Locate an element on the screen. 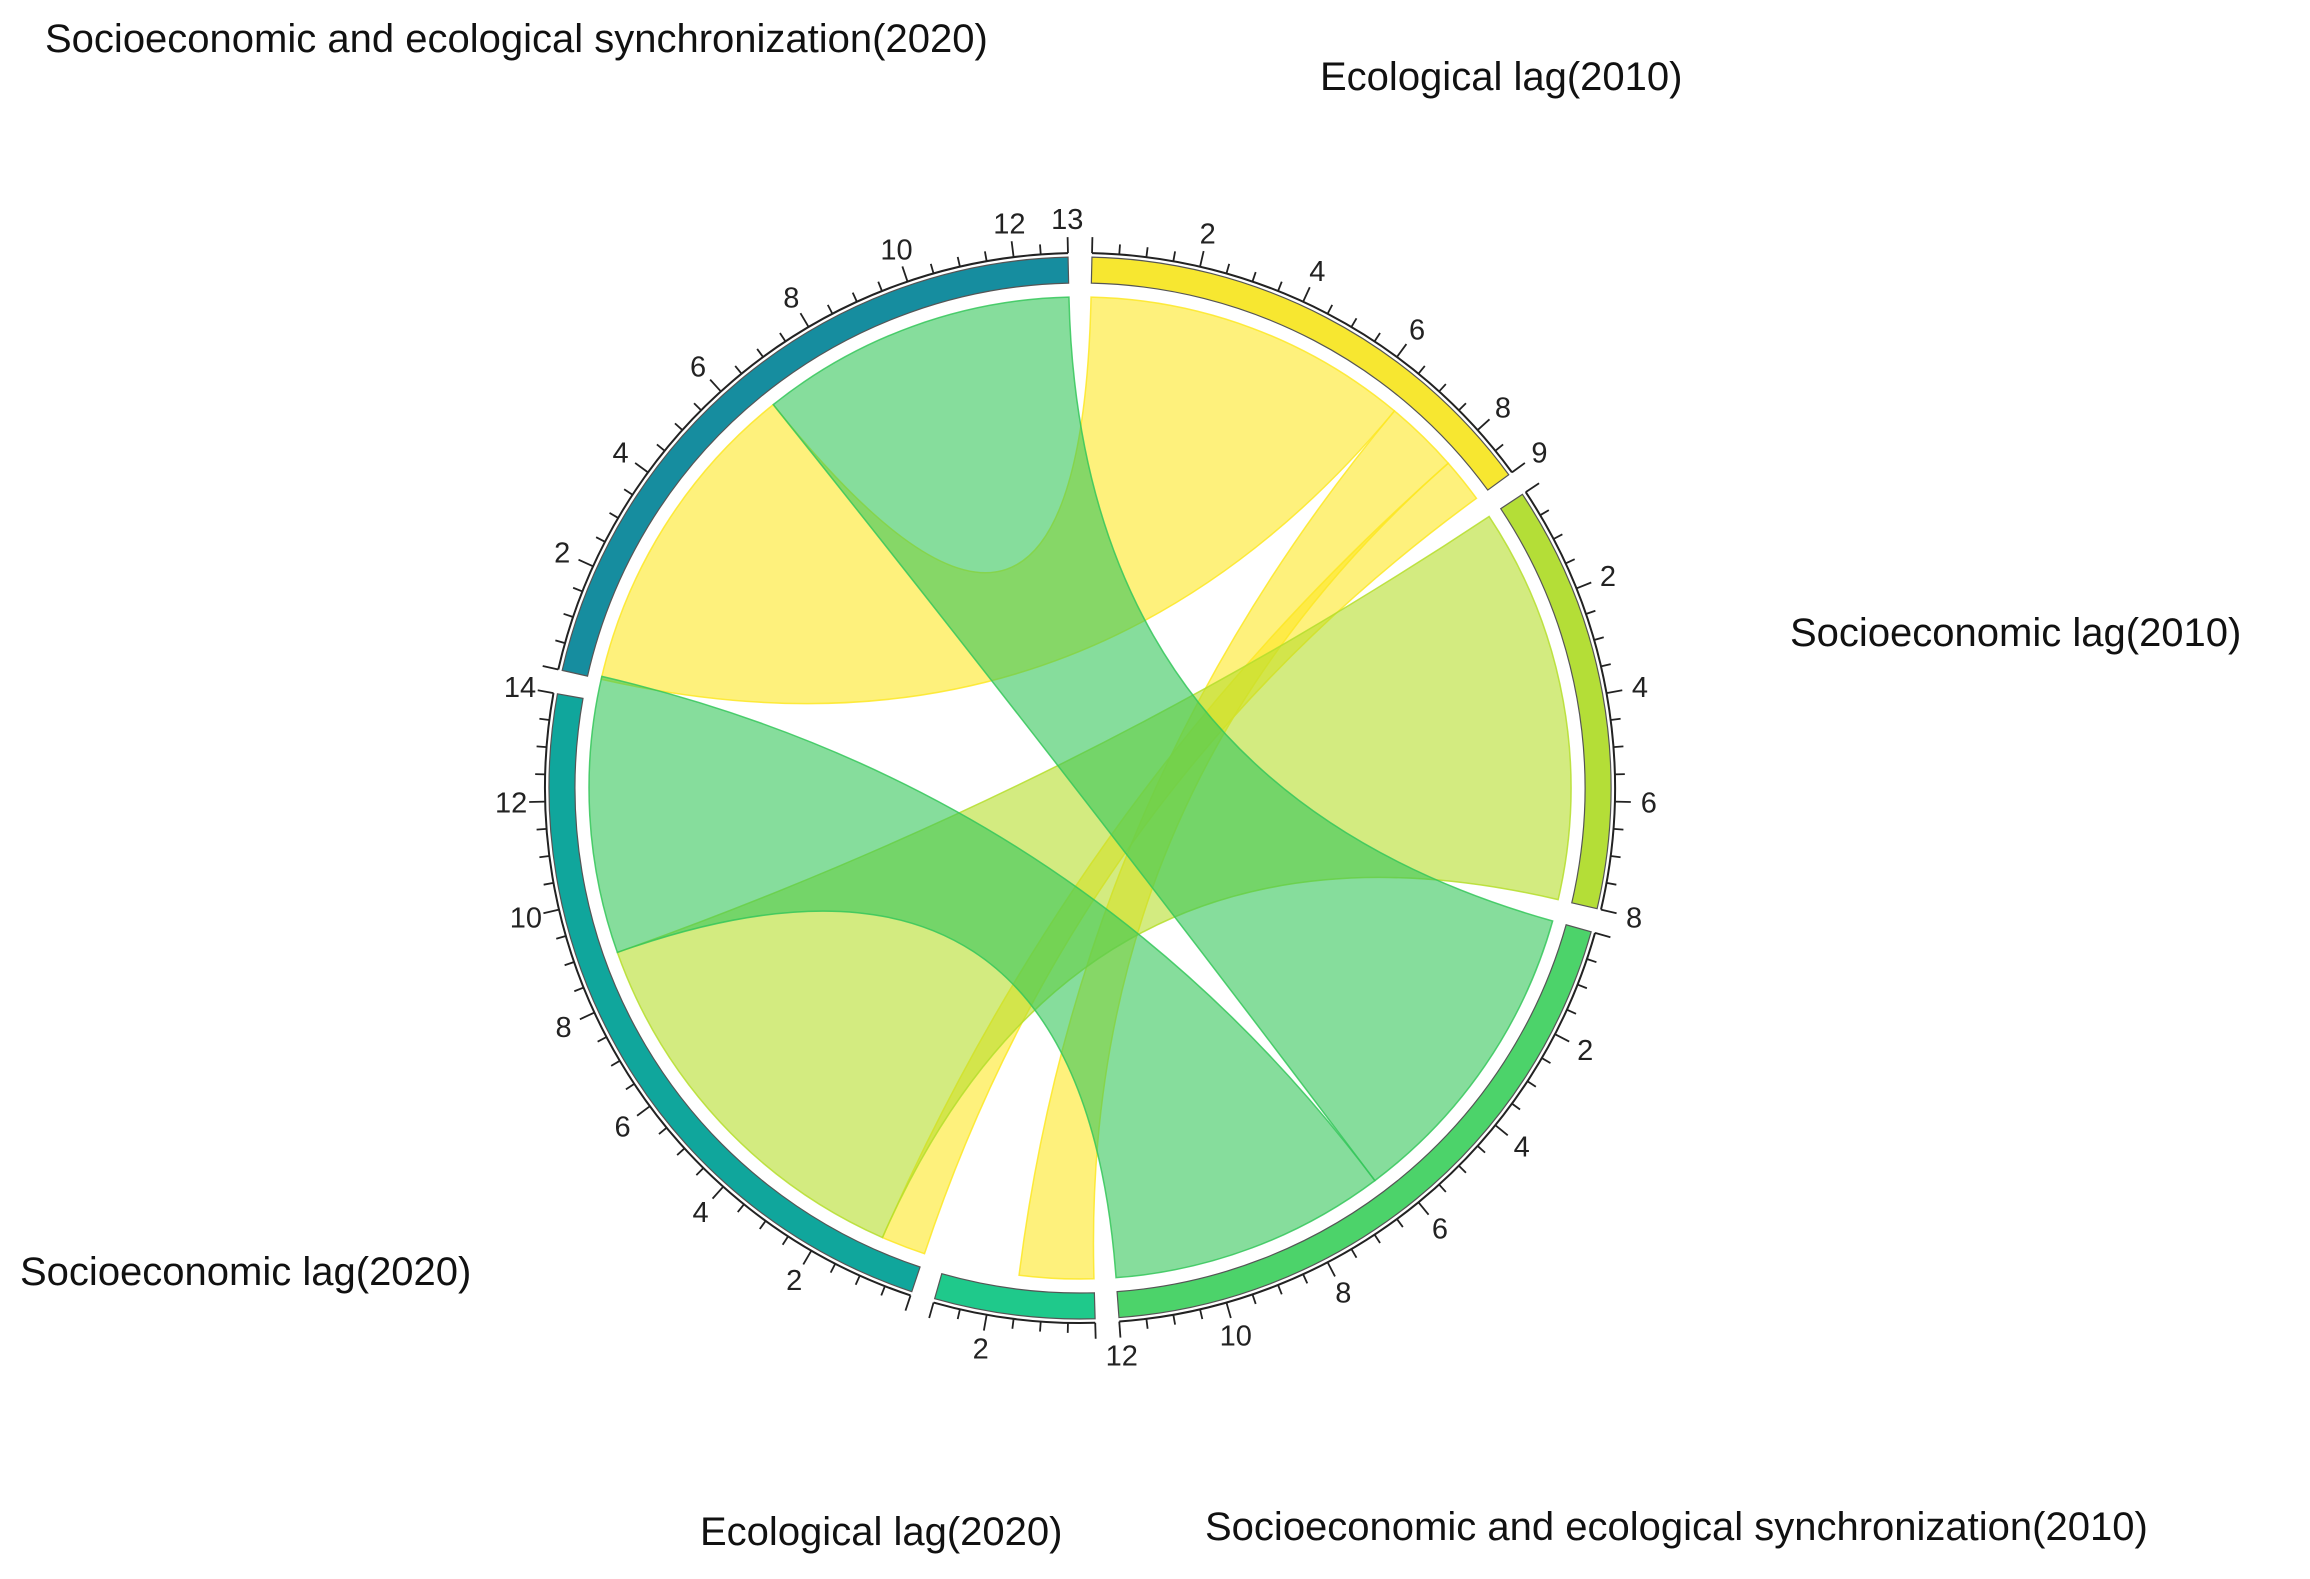 The width and height of the screenshot is (2310, 1579). sector-axis-soc_2020 is located at coordinates (727, 994).